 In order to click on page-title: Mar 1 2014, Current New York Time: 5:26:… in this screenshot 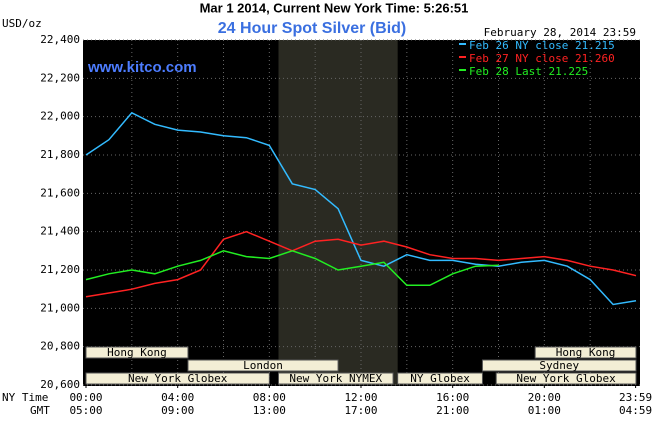, I will do `click(334, 7)`.